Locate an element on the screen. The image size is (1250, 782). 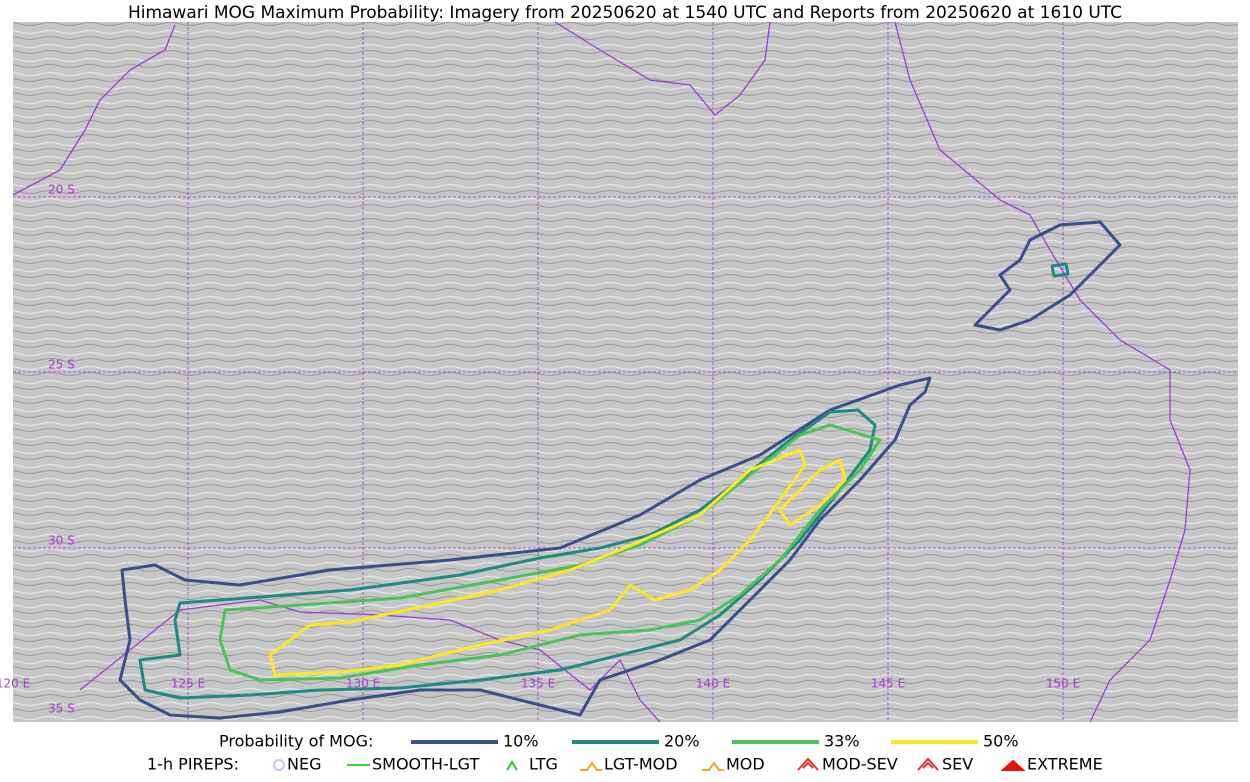
legend-label: SEV is located at coordinates (957, 764).